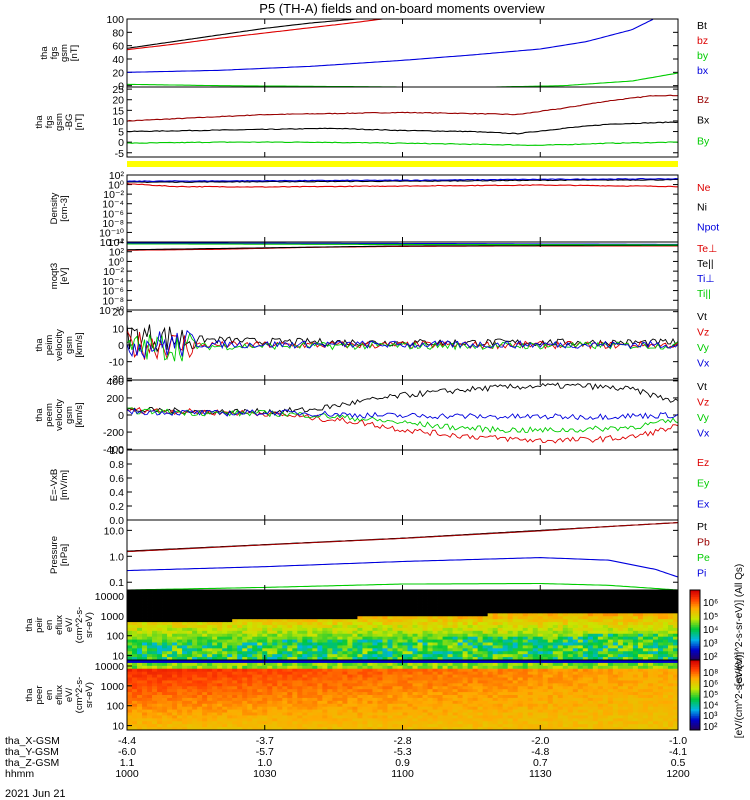 The width and height of the screenshot is (750, 800). Describe the element at coordinates (703, 121) in the screenshot. I see `legend-bx: Bx` at that location.